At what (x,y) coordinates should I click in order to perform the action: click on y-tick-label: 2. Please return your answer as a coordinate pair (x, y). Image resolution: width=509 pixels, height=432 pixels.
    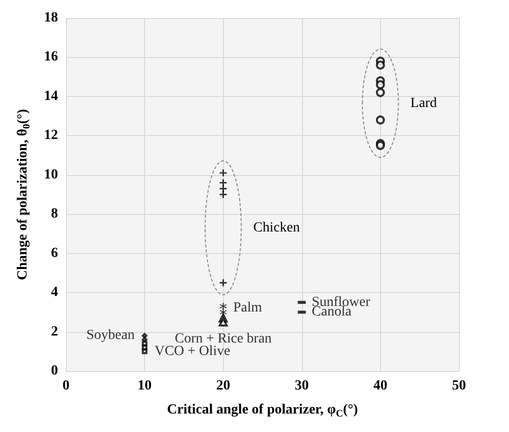
    Looking at the image, I should click on (54, 332).